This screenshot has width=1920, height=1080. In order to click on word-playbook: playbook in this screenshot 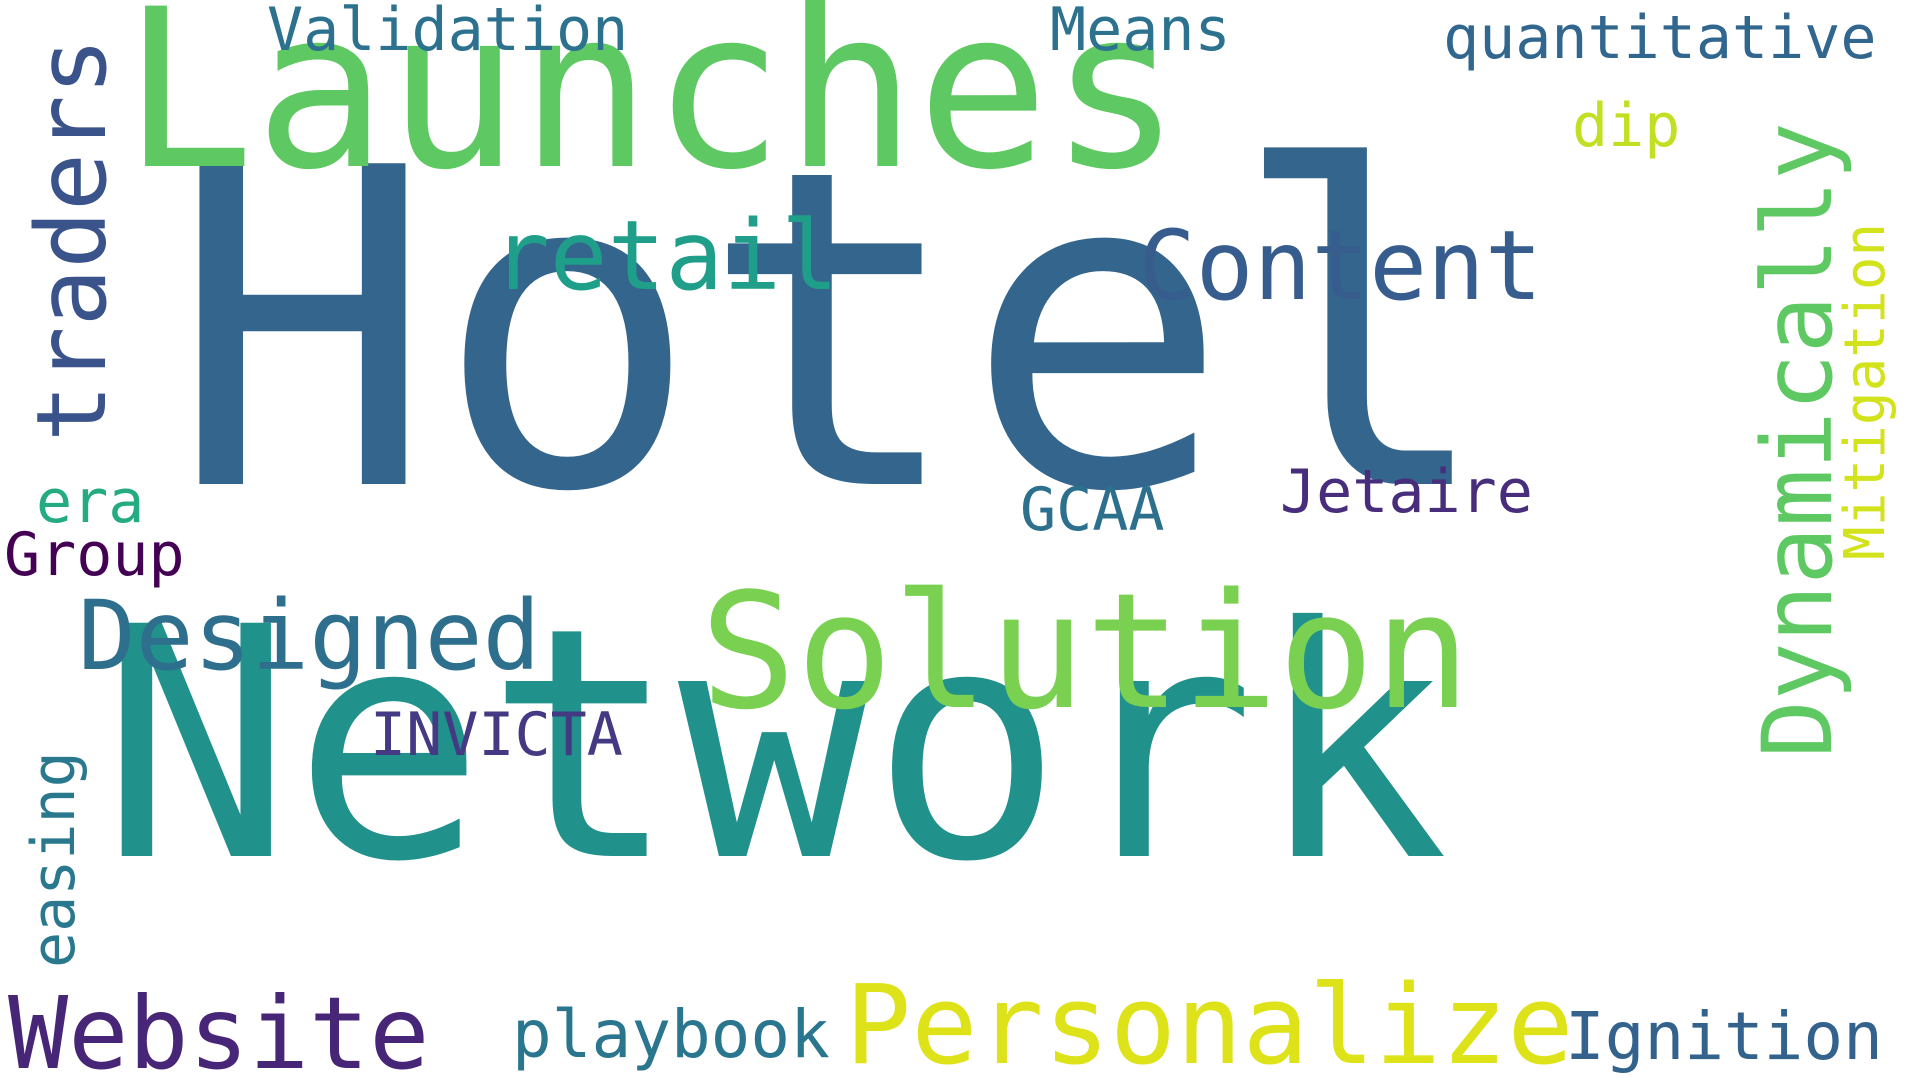, I will do `click(671, 1035)`.